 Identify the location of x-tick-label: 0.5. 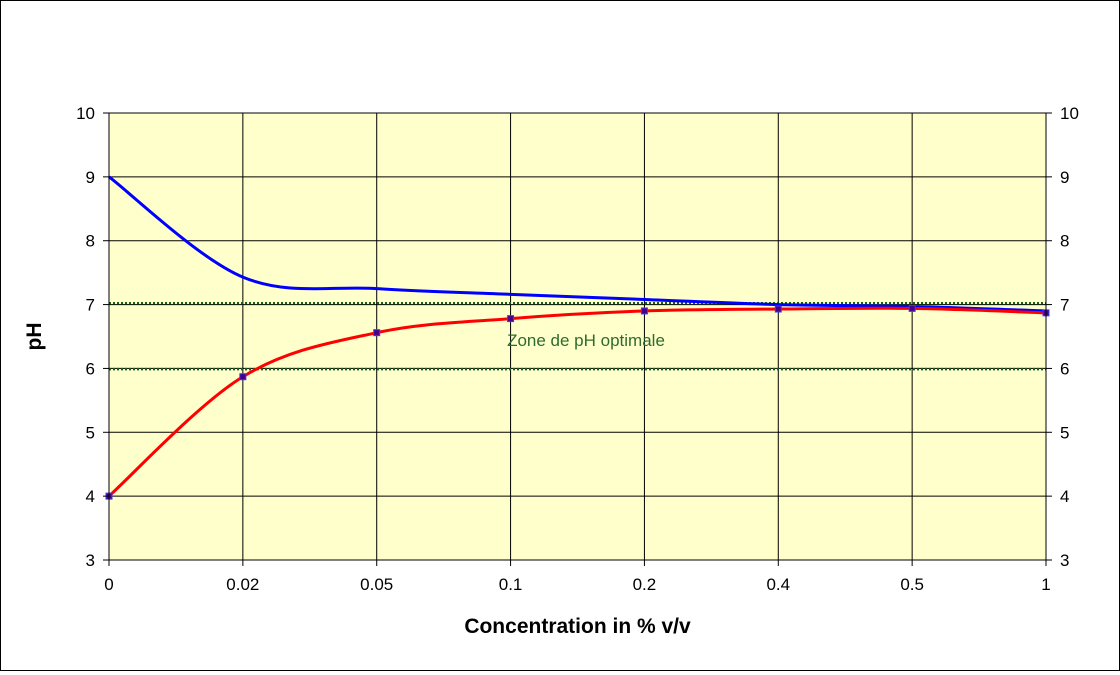
(912, 584).